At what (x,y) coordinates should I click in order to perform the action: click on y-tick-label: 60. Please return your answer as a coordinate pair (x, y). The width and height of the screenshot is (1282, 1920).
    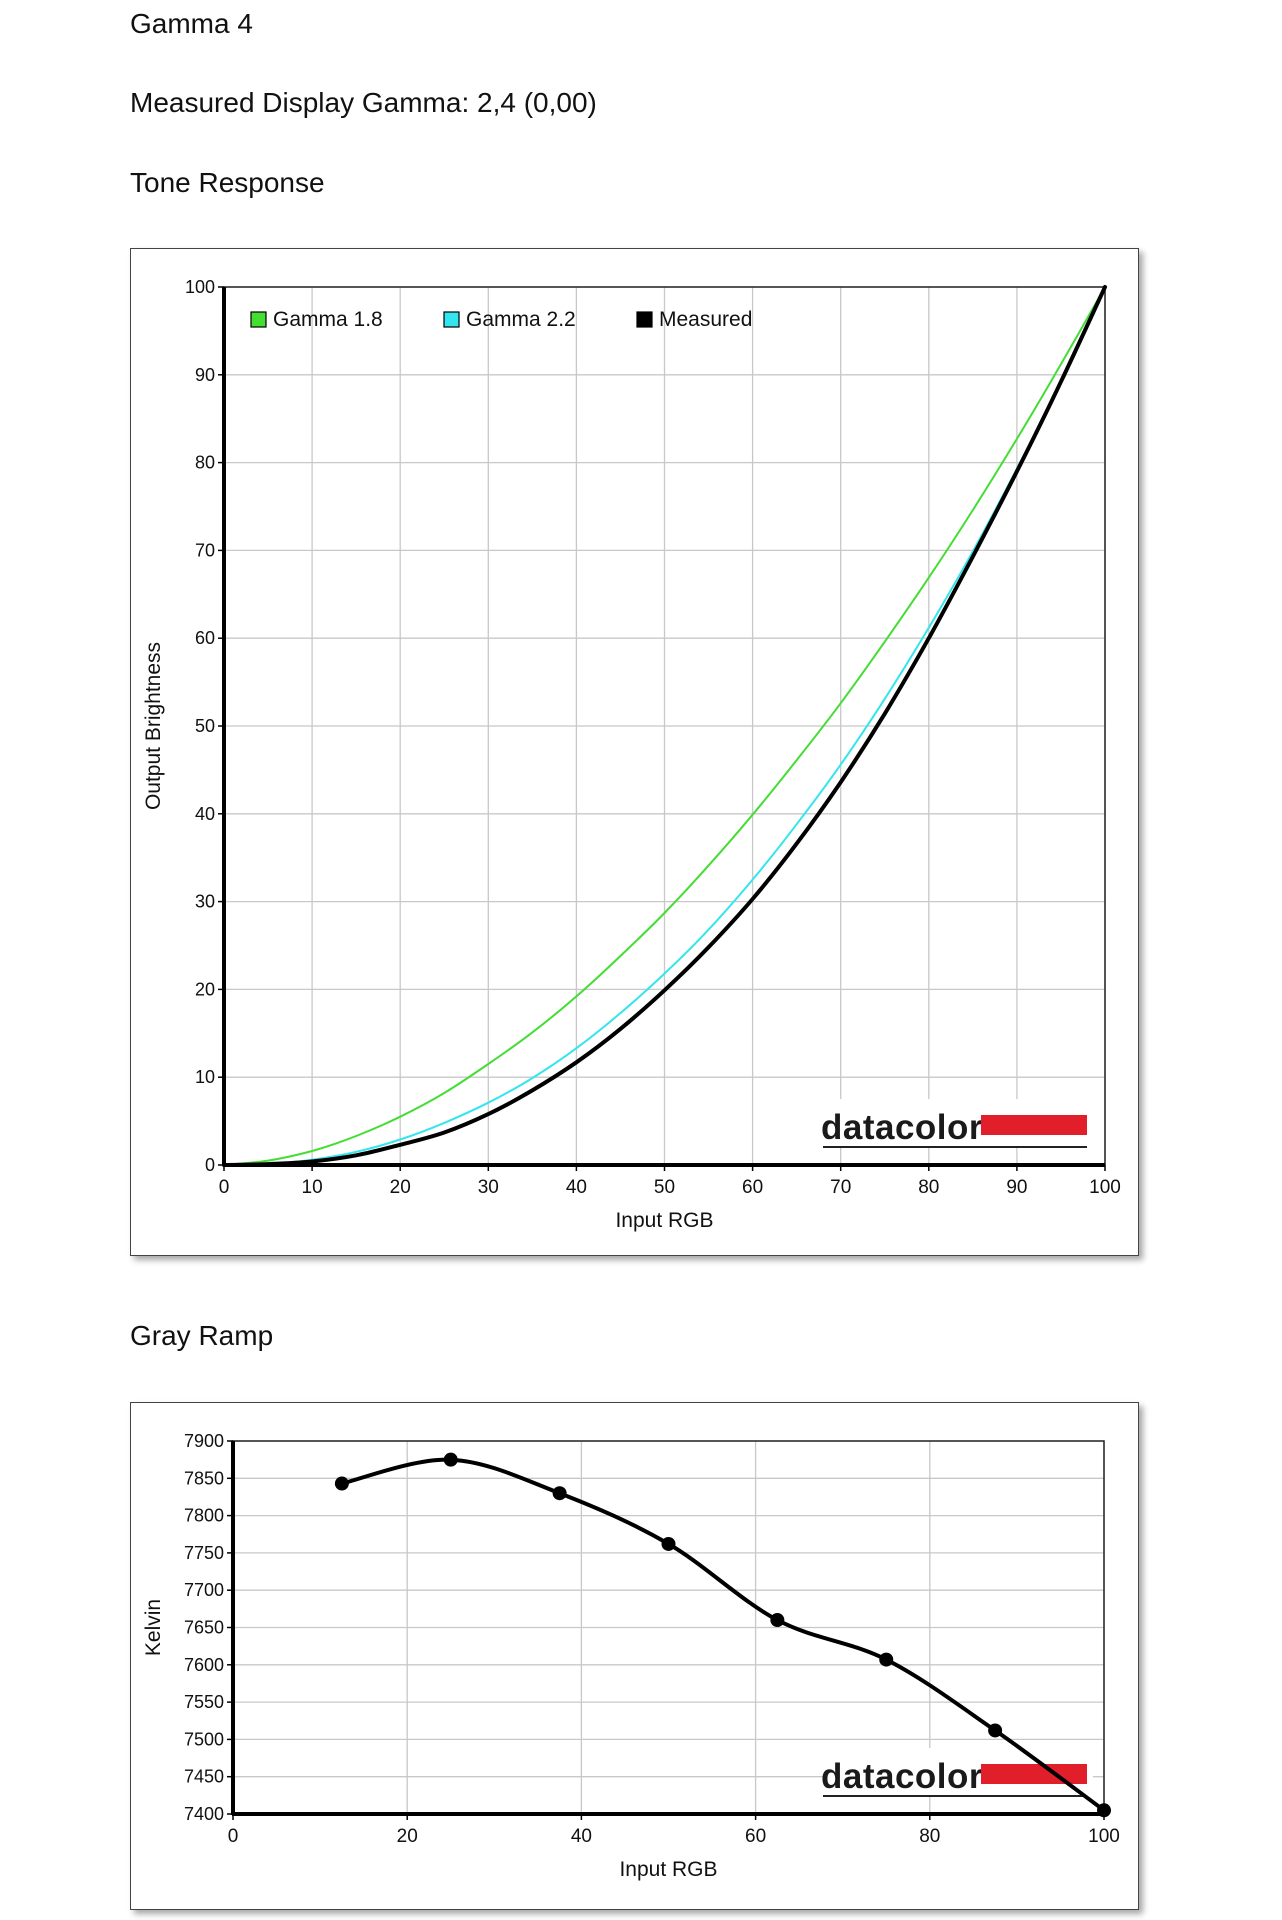
    Looking at the image, I should click on (205, 638).